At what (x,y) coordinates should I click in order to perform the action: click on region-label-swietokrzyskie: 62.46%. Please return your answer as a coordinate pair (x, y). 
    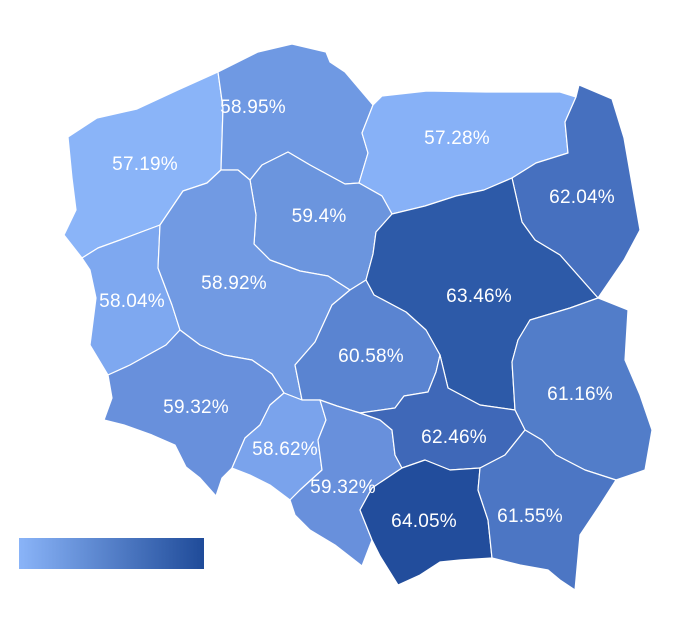
    Looking at the image, I should click on (454, 437).